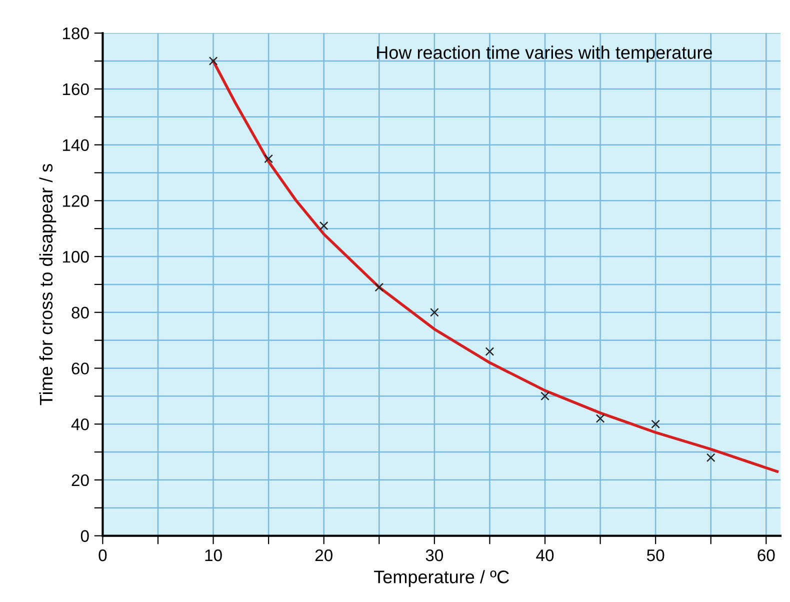 This screenshot has height=602, width=790. I want to click on y-tick-label: 60, so click(80, 368).